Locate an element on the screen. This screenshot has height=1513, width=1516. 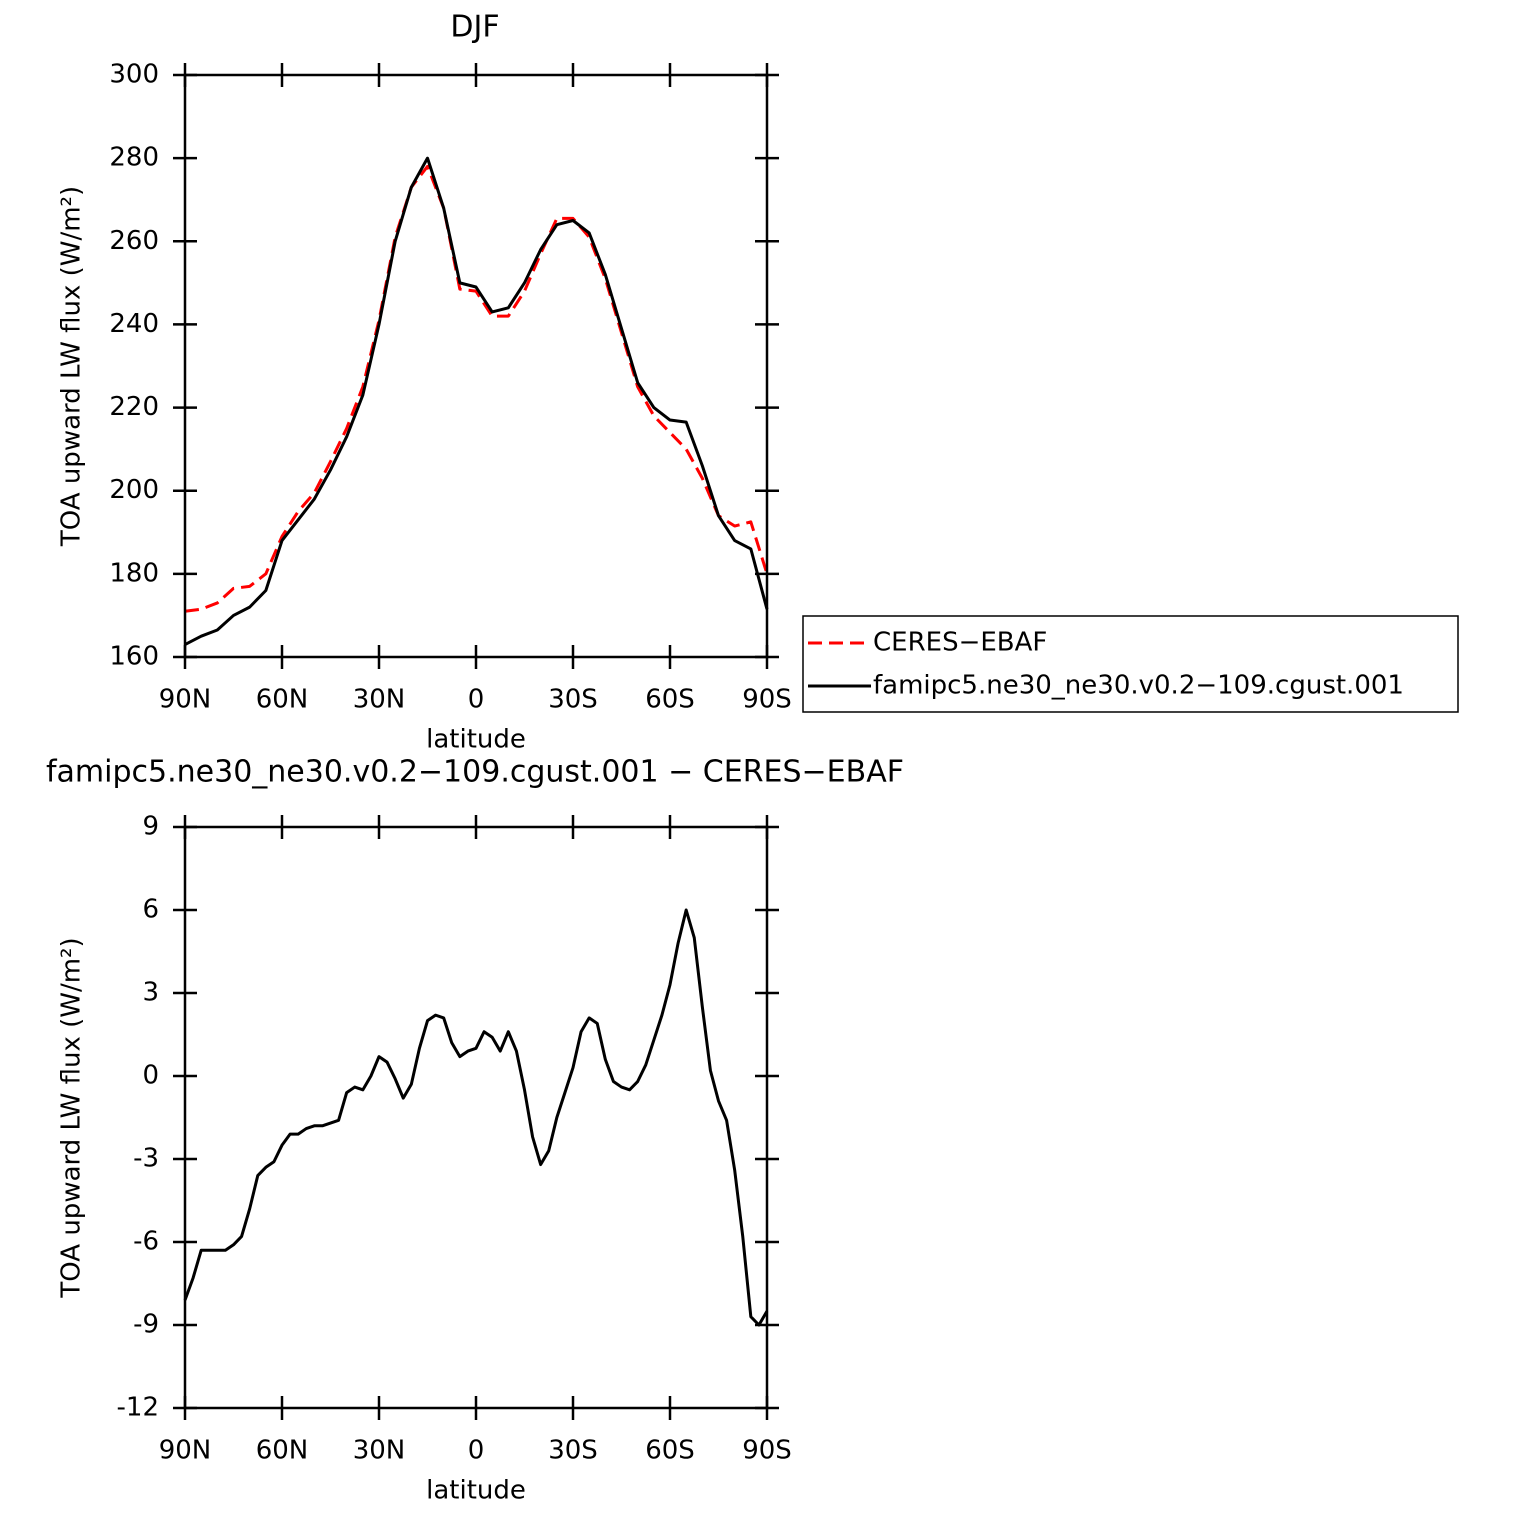
legend-label: famipc5.ne30_ne30.v0.2−109.cgust.001 is located at coordinates (1138, 686).